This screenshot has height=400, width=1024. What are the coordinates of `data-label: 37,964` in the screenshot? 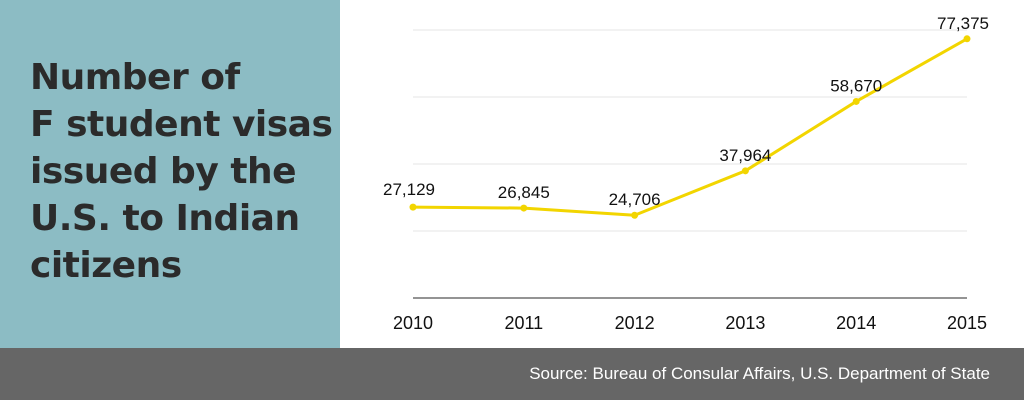 It's located at (745, 155).